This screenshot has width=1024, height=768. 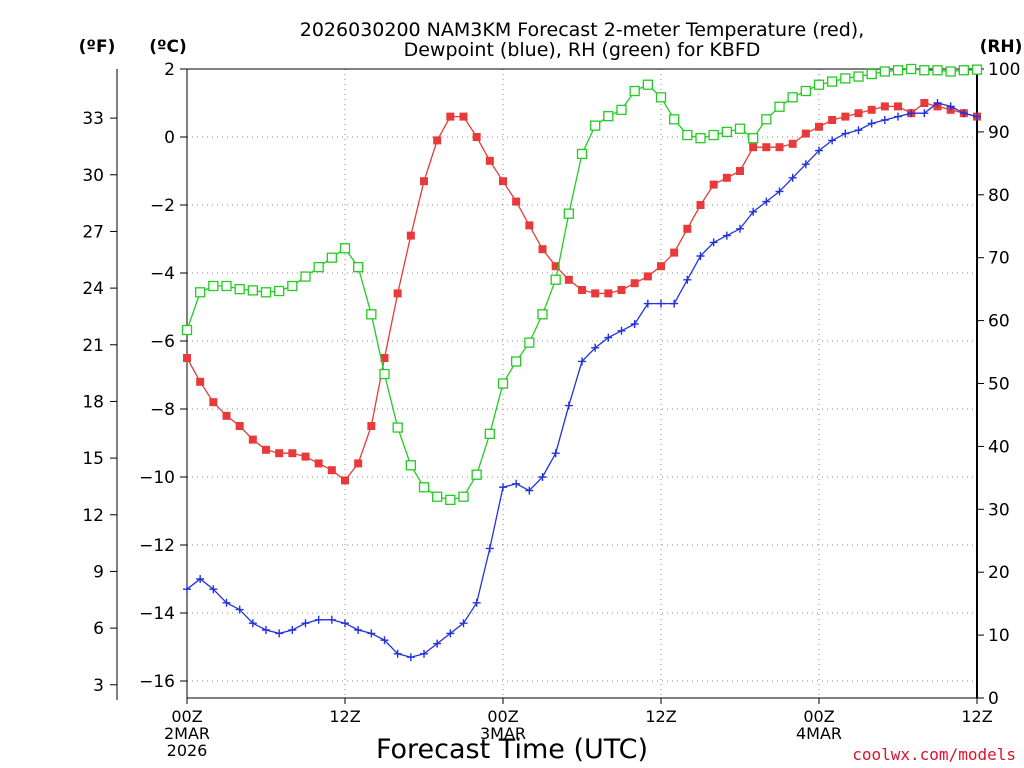 I want to click on celsius-tick-label: −16, so click(x=157, y=682).